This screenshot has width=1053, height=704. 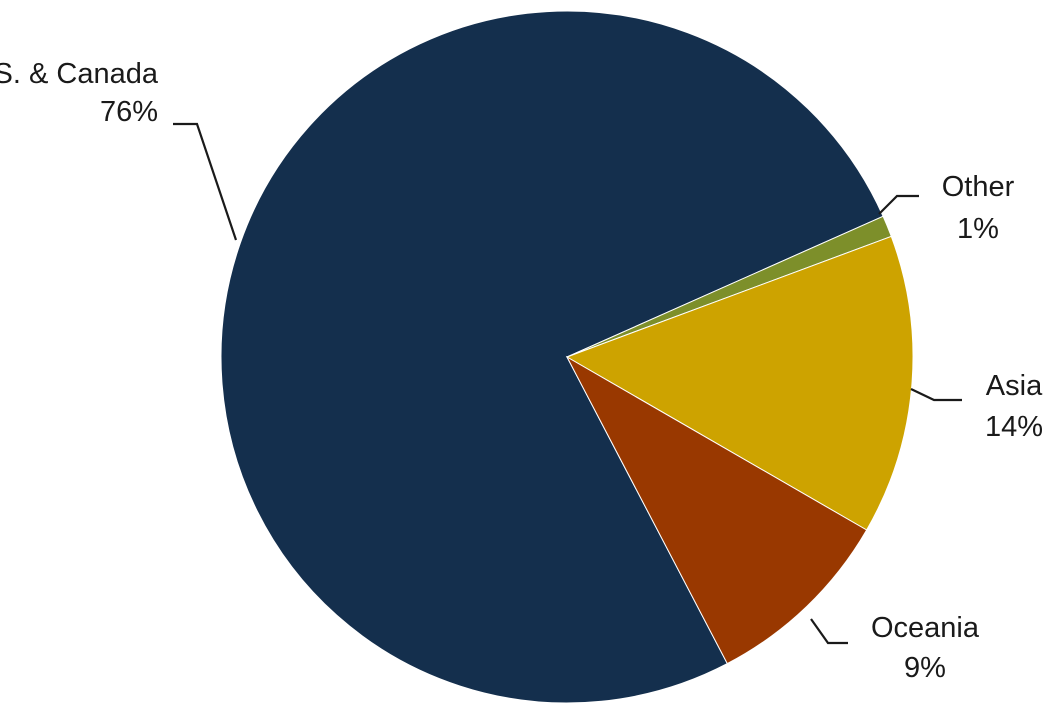 What do you see at coordinates (829, 631) in the screenshot?
I see `leader-line-oceania` at bounding box center [829, 631].